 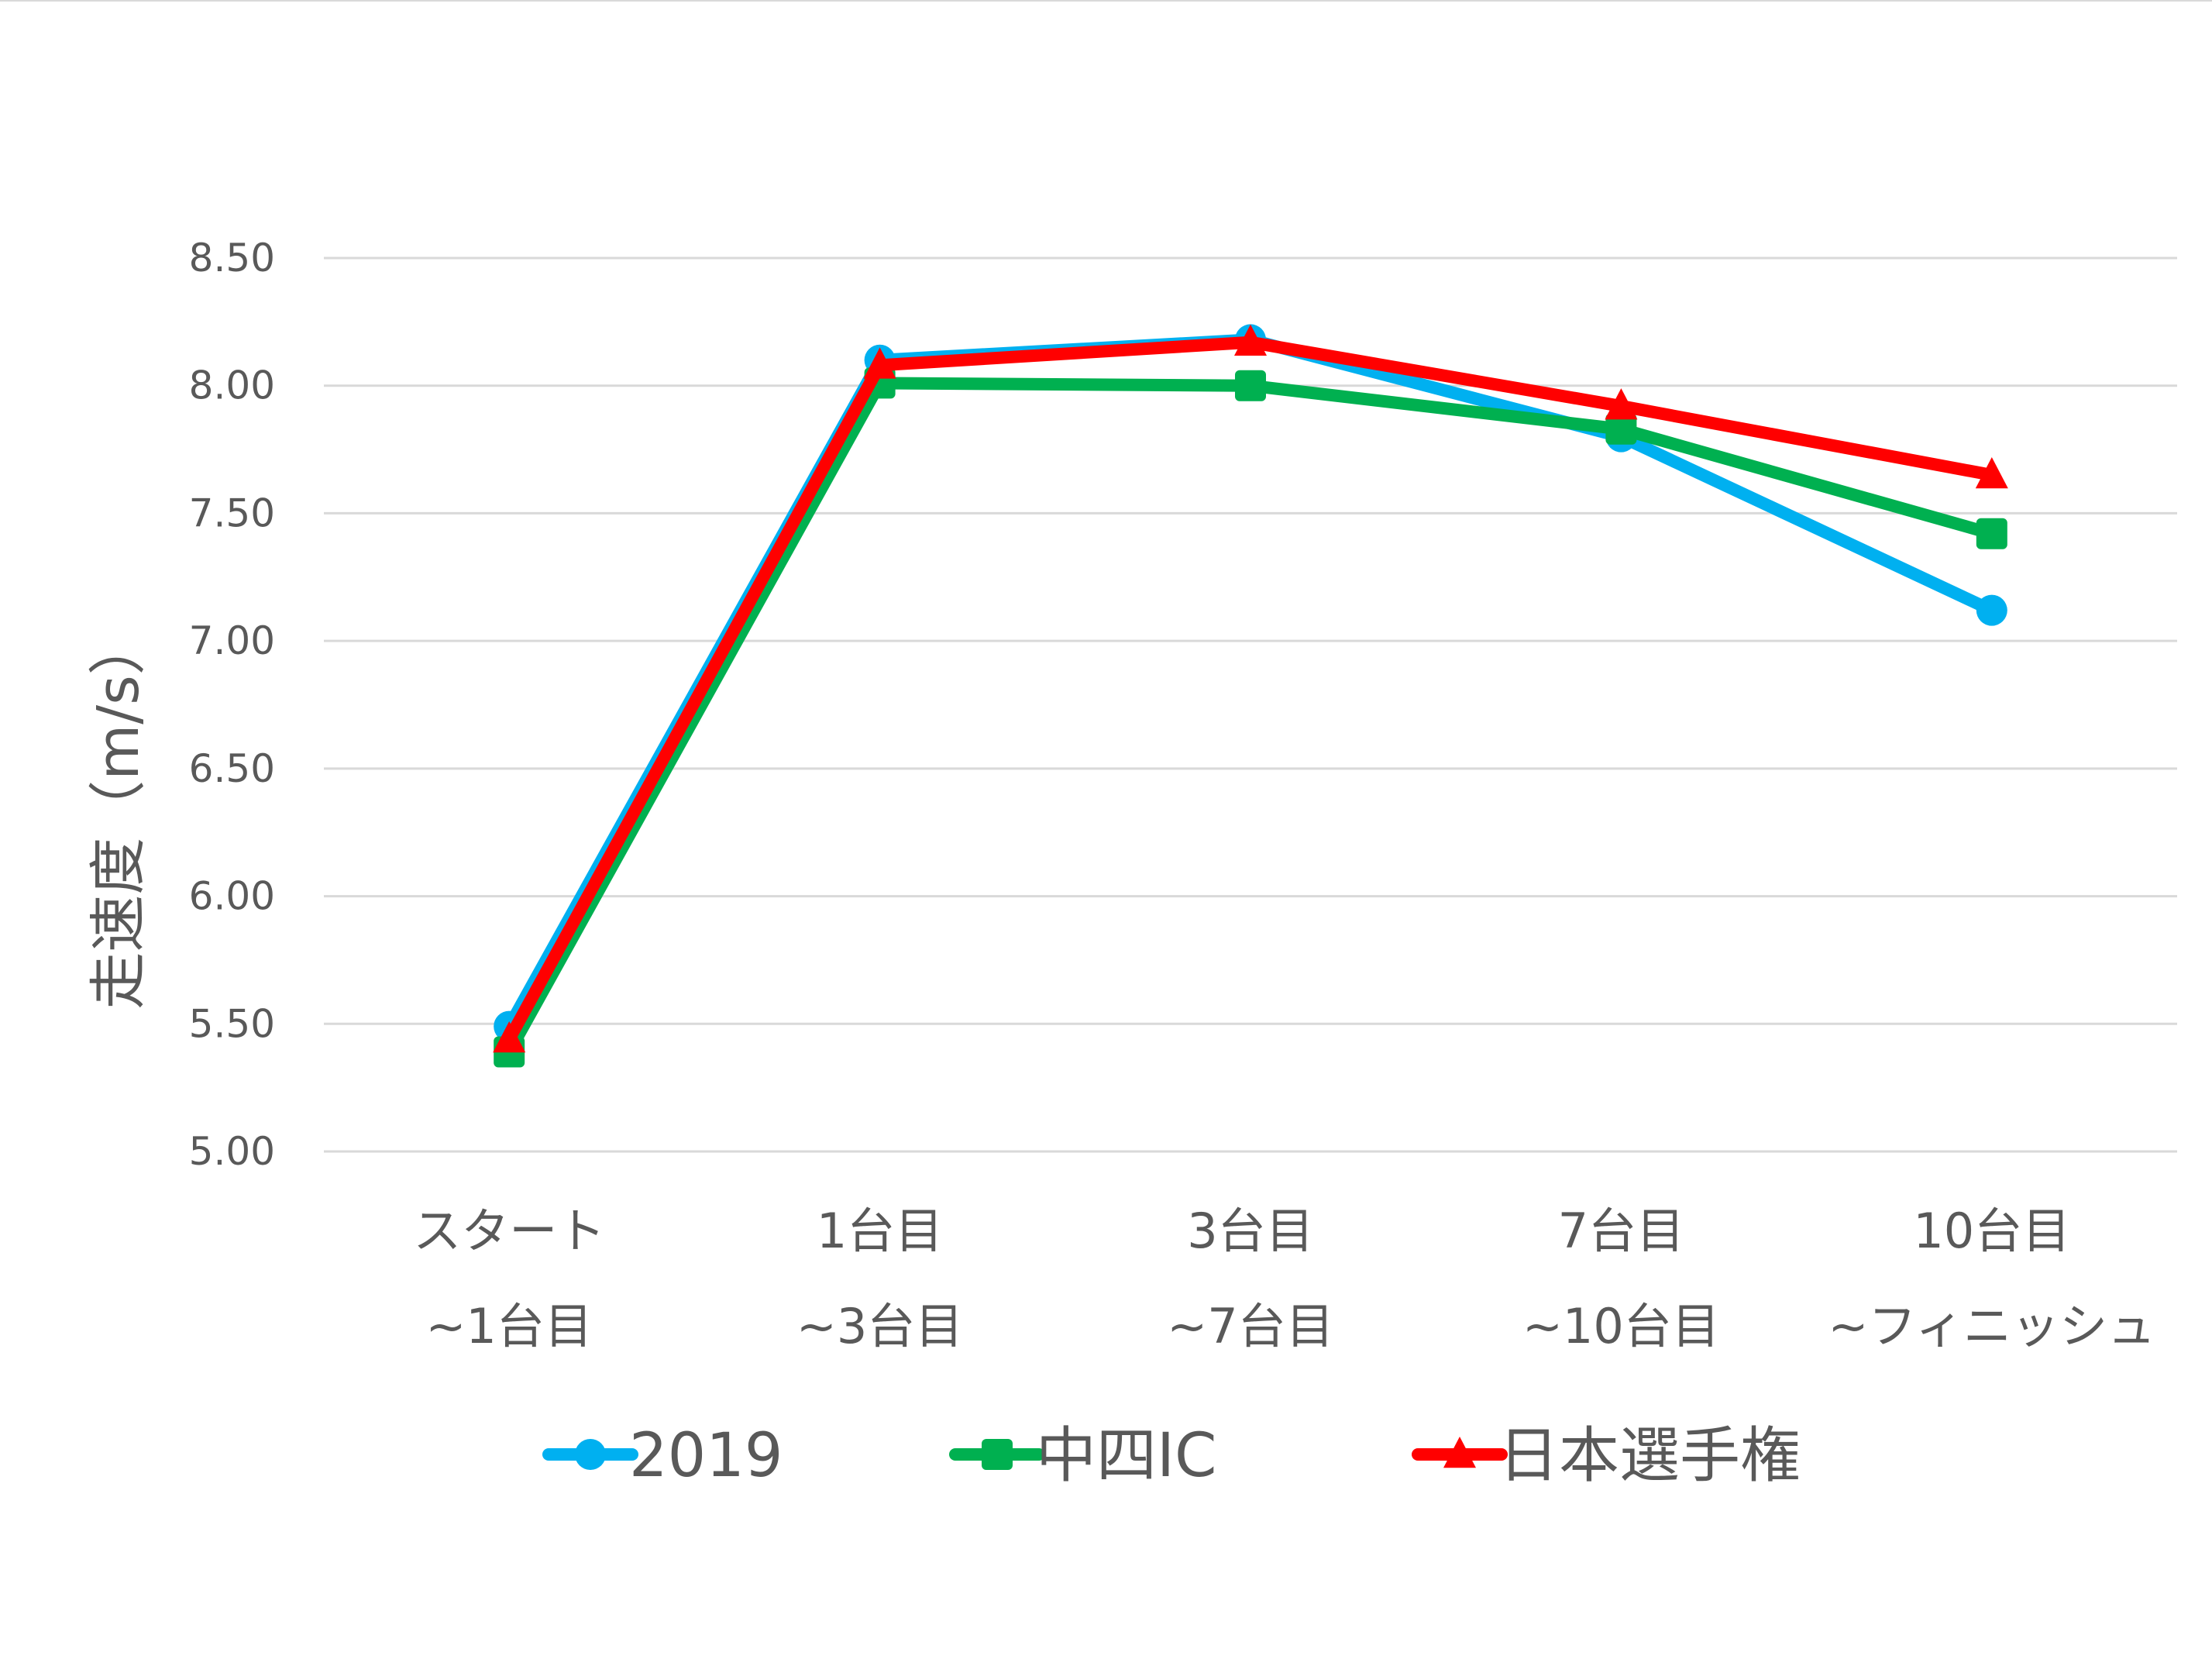 What do you see at coordinates (232, 258) in the screenshot?
I see `y-tick-label: 8.50` at bounding box center [232, 258].